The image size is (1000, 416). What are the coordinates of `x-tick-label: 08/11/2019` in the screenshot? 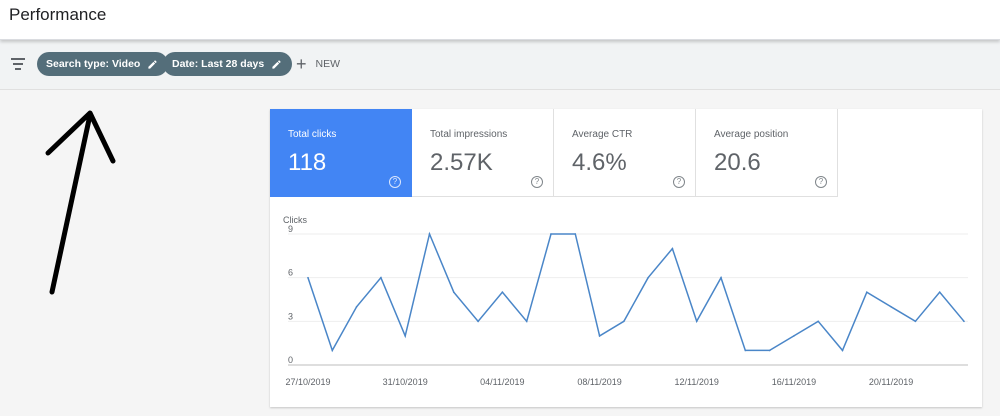 It's located at (599, 382).